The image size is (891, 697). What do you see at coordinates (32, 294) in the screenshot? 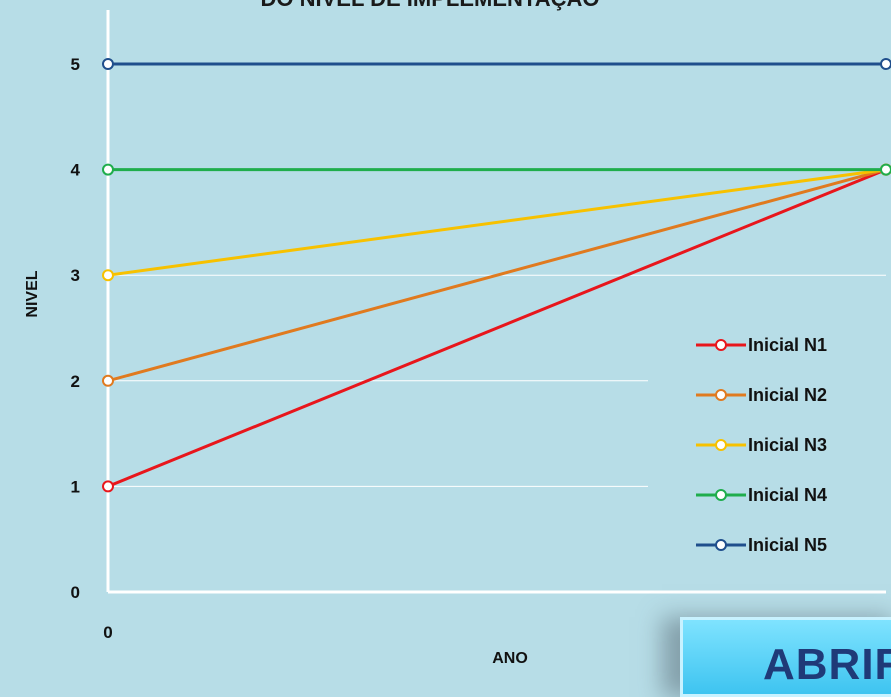
I see `y-axis-label: NIVEL` at bounding box center [32, 294].